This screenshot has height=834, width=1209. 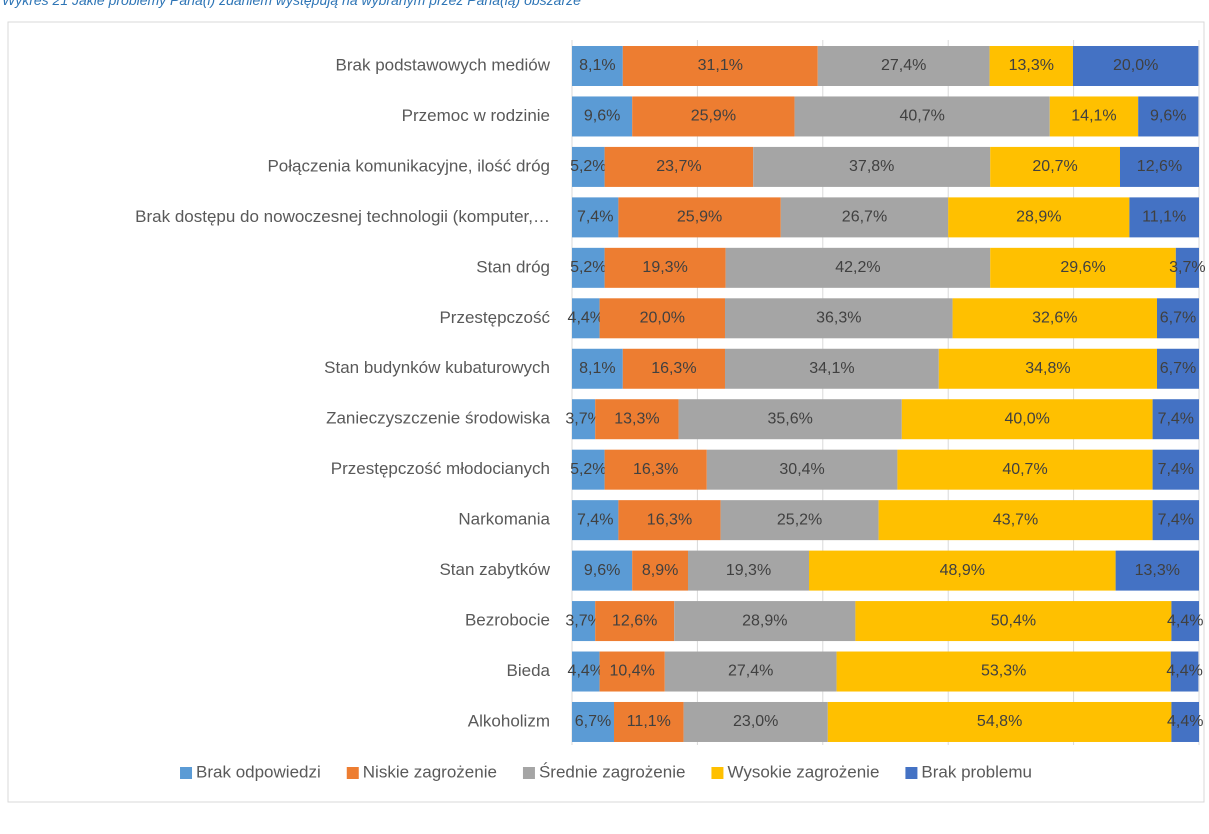 What do you see at coordinates (437, 367) in the screenshot?
I see `y-tick-label: Stan budynków kubaturowych` at bounding box center [437, 367].